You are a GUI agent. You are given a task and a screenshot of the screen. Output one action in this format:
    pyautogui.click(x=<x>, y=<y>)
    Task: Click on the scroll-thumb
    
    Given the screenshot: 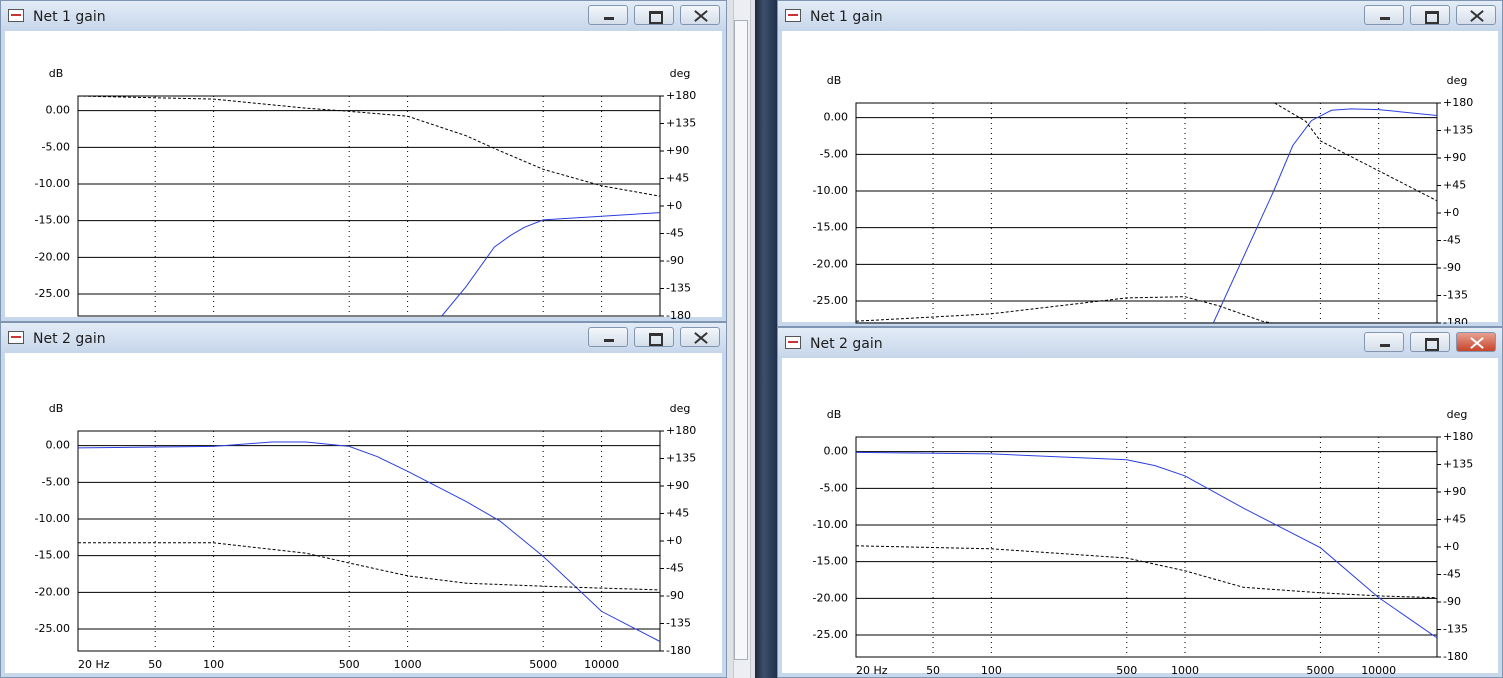 What is the action you would take?
    pyautogui.click(x=741, y=340)
    